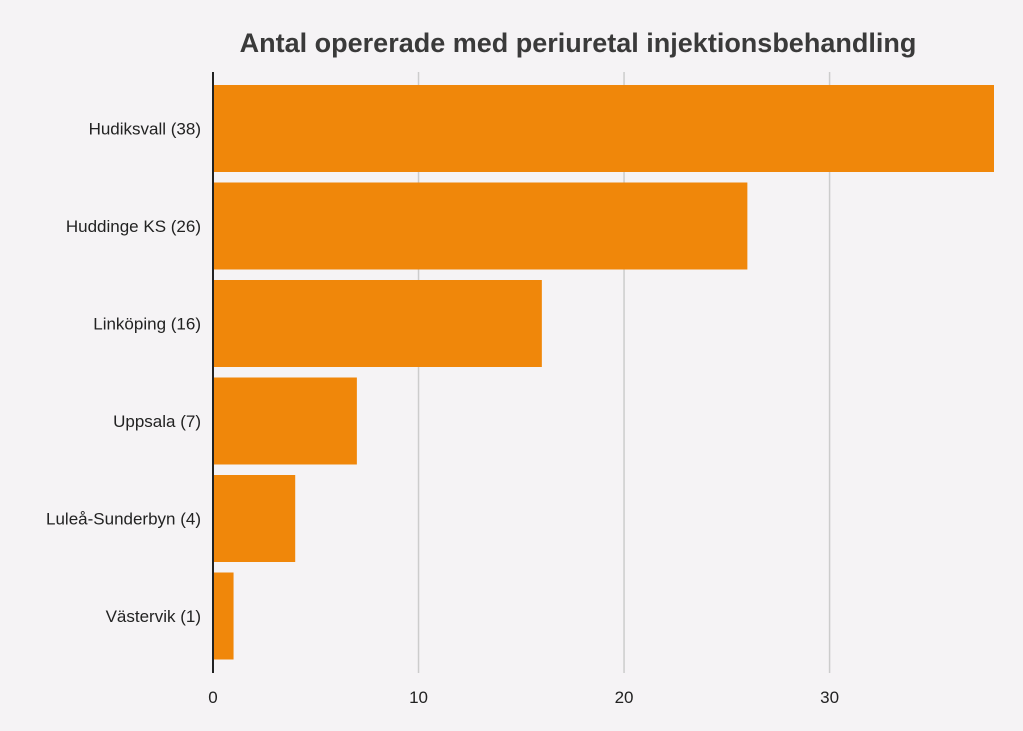  I want to click on x-tick-label-20: 20, so click(624, 697).